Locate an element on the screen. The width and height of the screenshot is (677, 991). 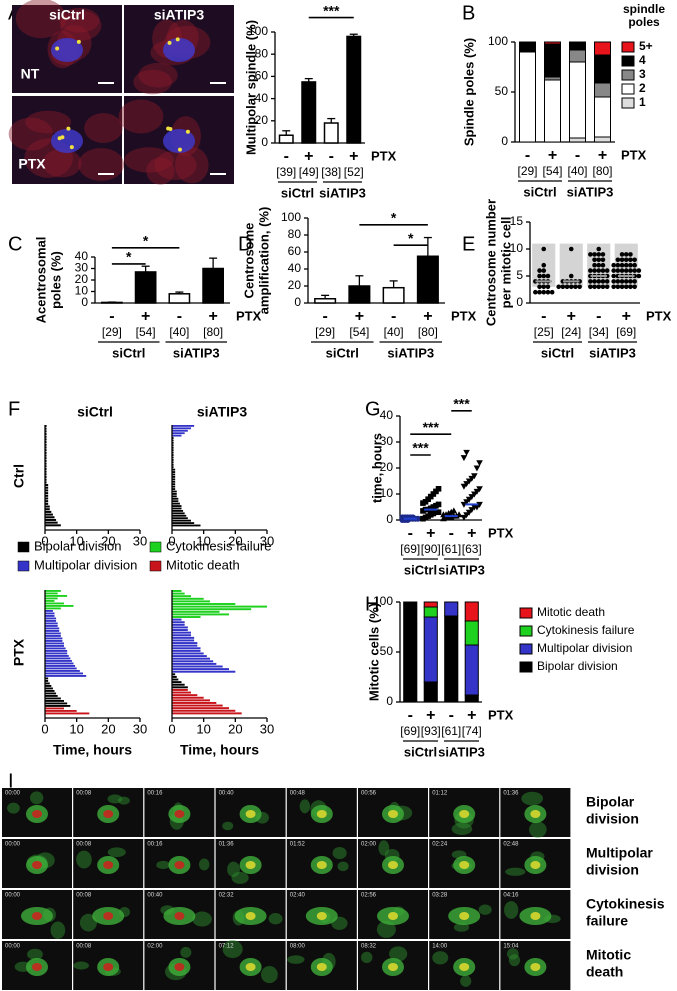
x-tick-label: 30 is located at coordinates (267, 540).